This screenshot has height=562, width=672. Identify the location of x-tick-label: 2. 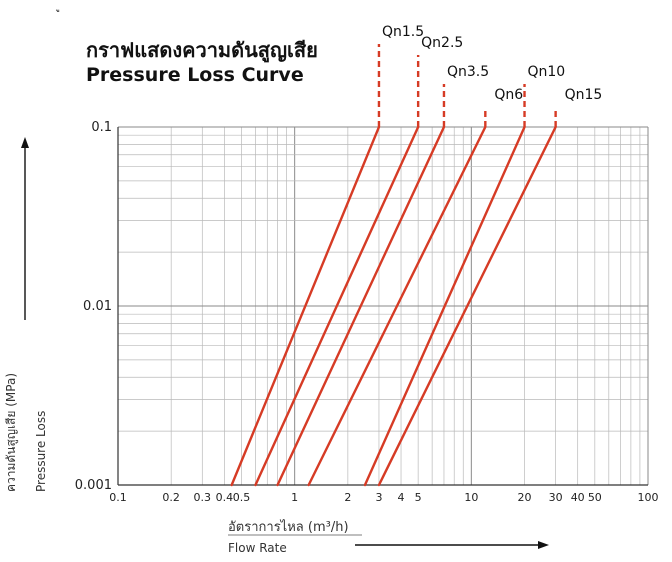
(347, 497).